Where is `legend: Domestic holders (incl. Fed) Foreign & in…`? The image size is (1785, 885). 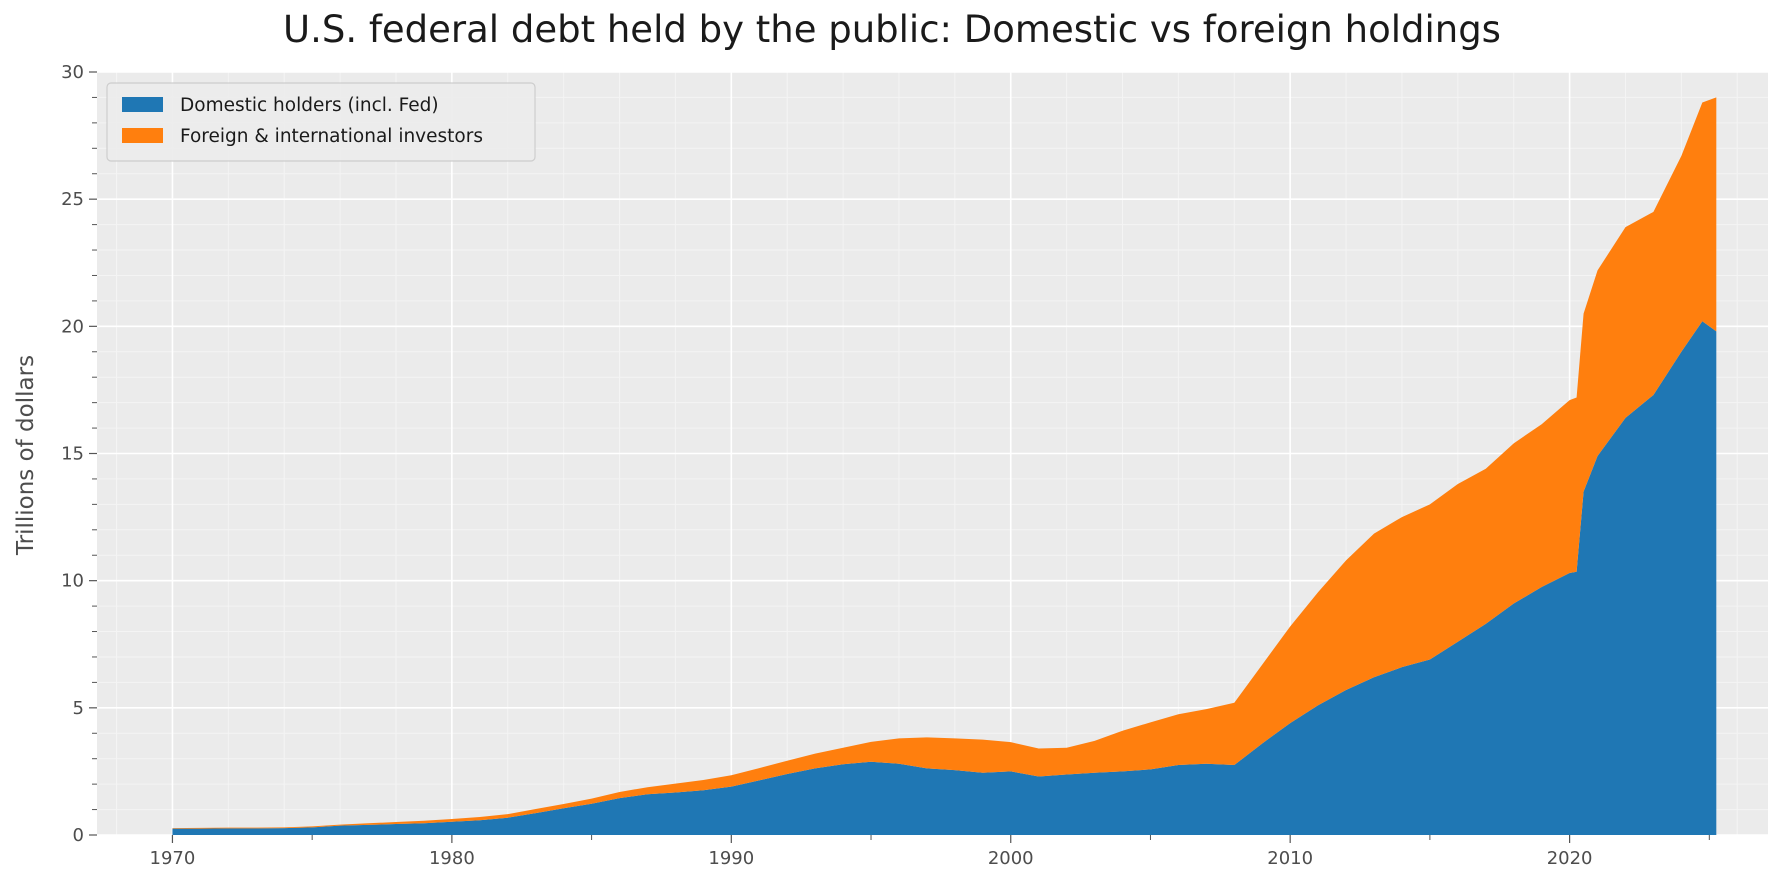
legend: Domestic holders (incl. Fed) Foreign & in… is located at coordinates (321, 122).